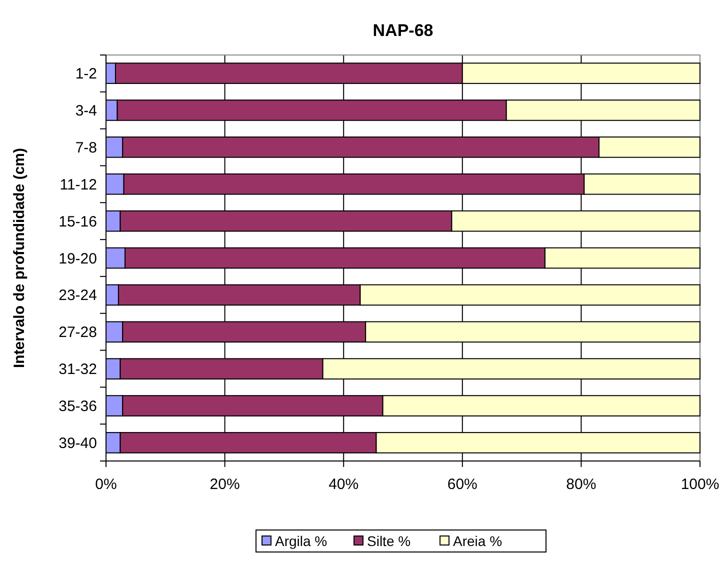 Image resolution: width=727 pixels, height=561 pixels. What do you see at coordinates (225, 484) in the screenshot?
I see `x-tick-label: 20%` at bounding box center [225, 484].